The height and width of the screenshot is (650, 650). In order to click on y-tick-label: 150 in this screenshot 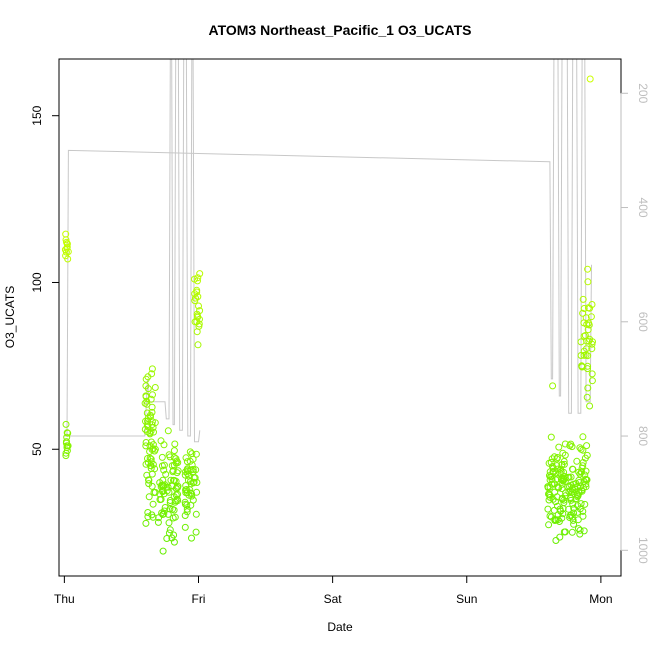, I will do `click(37, 115)`.